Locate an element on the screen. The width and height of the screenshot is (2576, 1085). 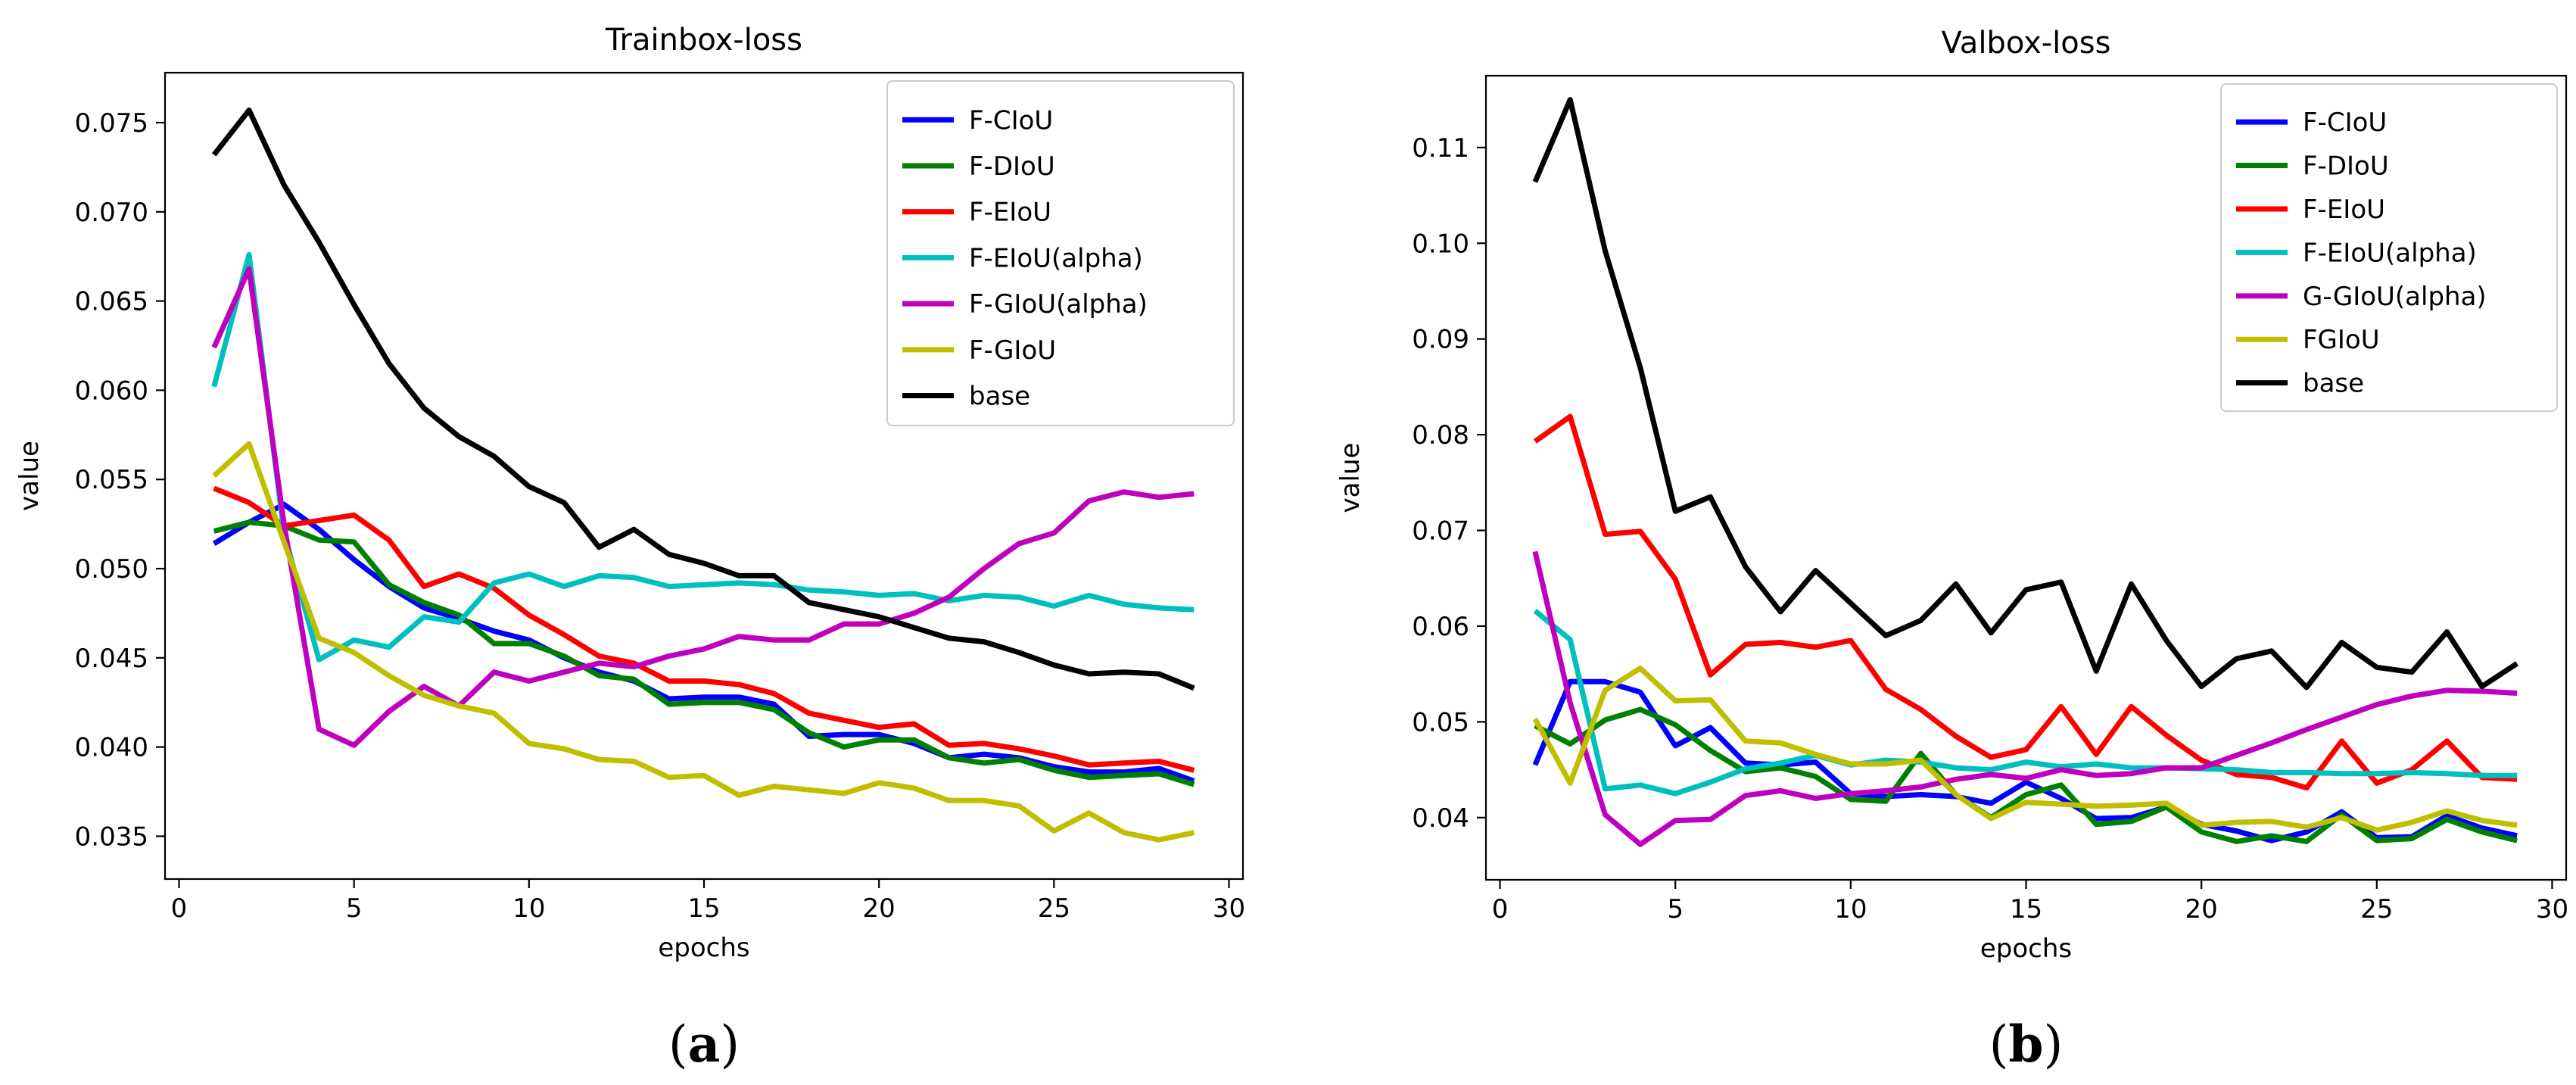
y-tick-label: 0.075 is located at coordinates (111, 123).